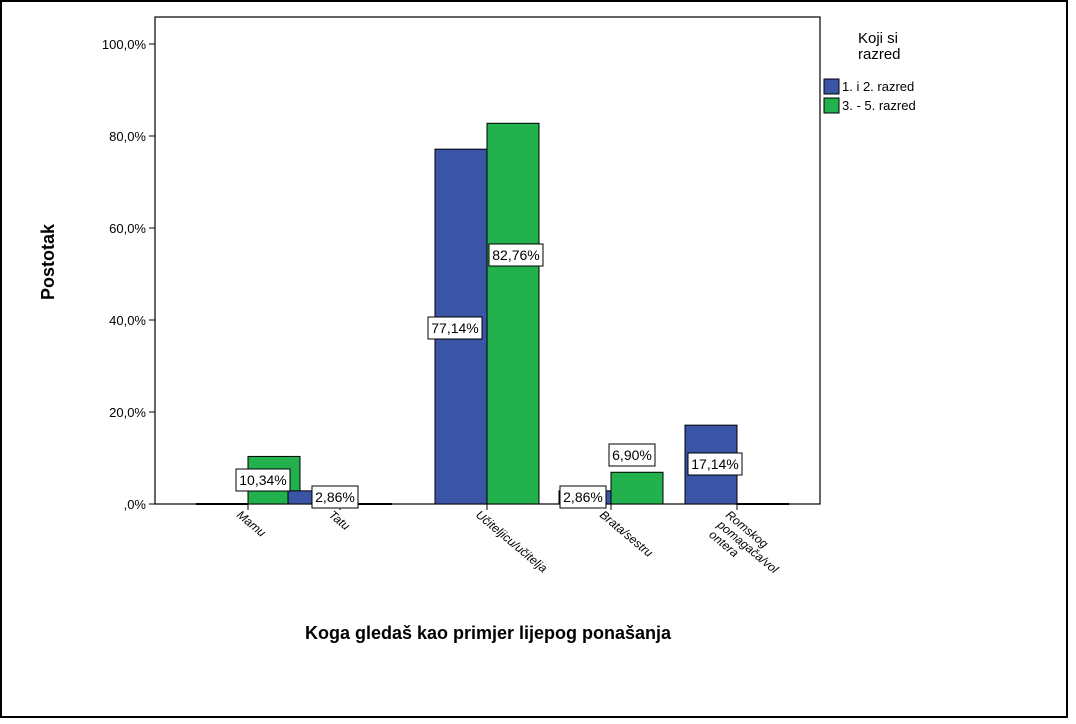 This screenshot has height=724, width=1076. What do you see at coordinates (135, 504) in the screenshot?
I see `y-tick-label: ,0%` at bounding box center [135, 504].